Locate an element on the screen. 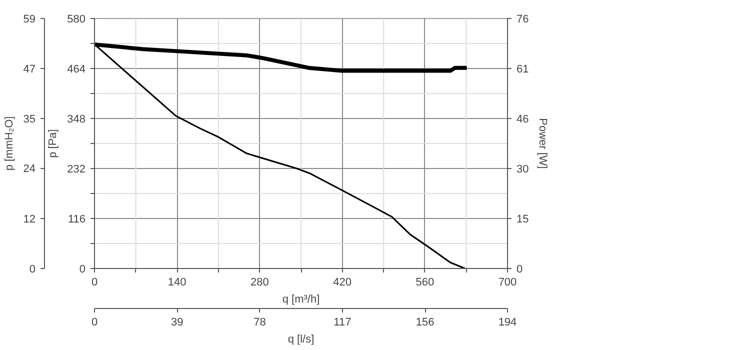 The height and width of the screenshot is (350, 730). y-tick-label: 0 is located at coordinates (82, 270).